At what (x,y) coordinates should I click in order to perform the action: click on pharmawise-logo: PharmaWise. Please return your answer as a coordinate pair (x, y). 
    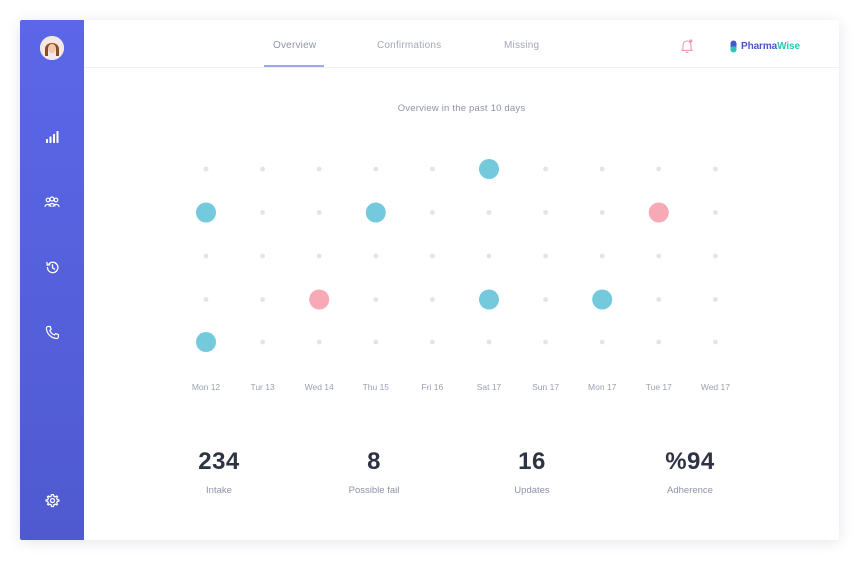
    Looking at the image, I should click on (765, 46).